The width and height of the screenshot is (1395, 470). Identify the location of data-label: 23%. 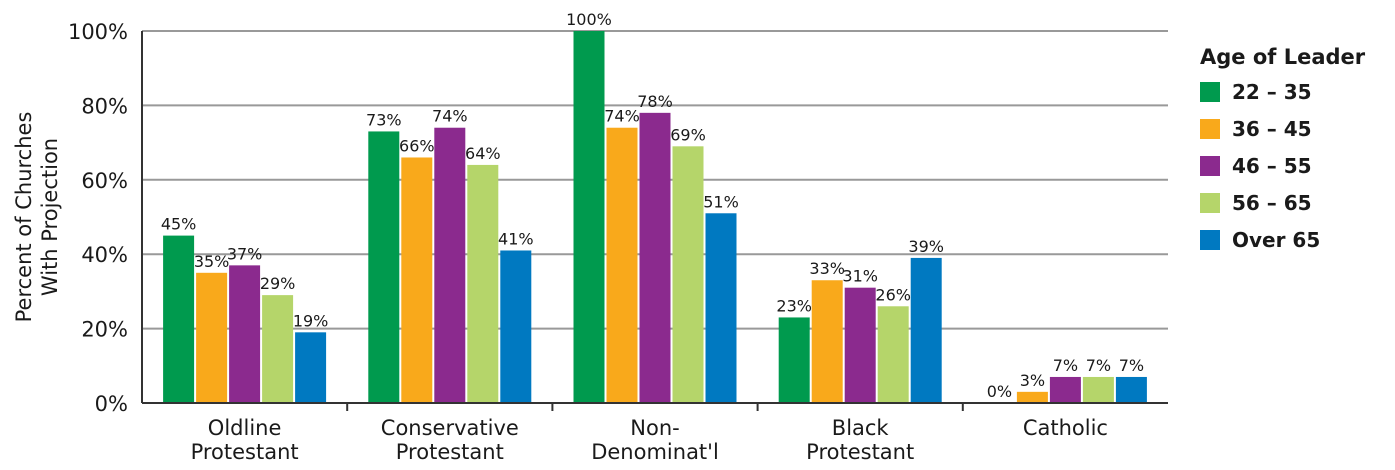
(794, 305).